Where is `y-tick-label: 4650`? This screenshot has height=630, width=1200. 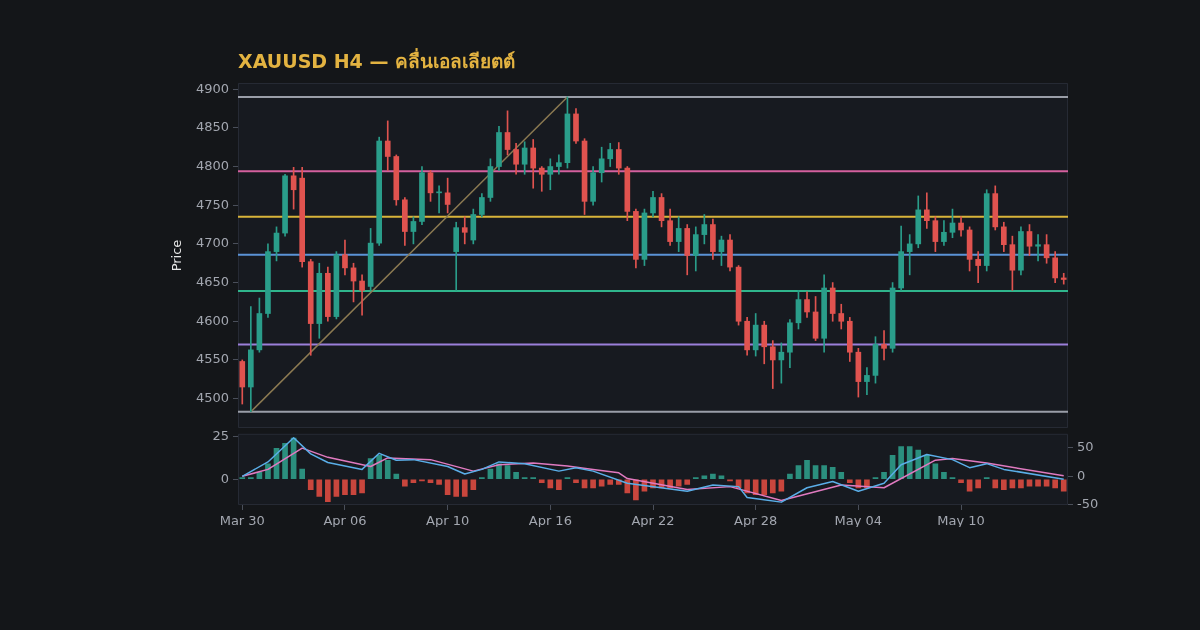
y-tick-label: 4650 is located at coordinates (212, 281).